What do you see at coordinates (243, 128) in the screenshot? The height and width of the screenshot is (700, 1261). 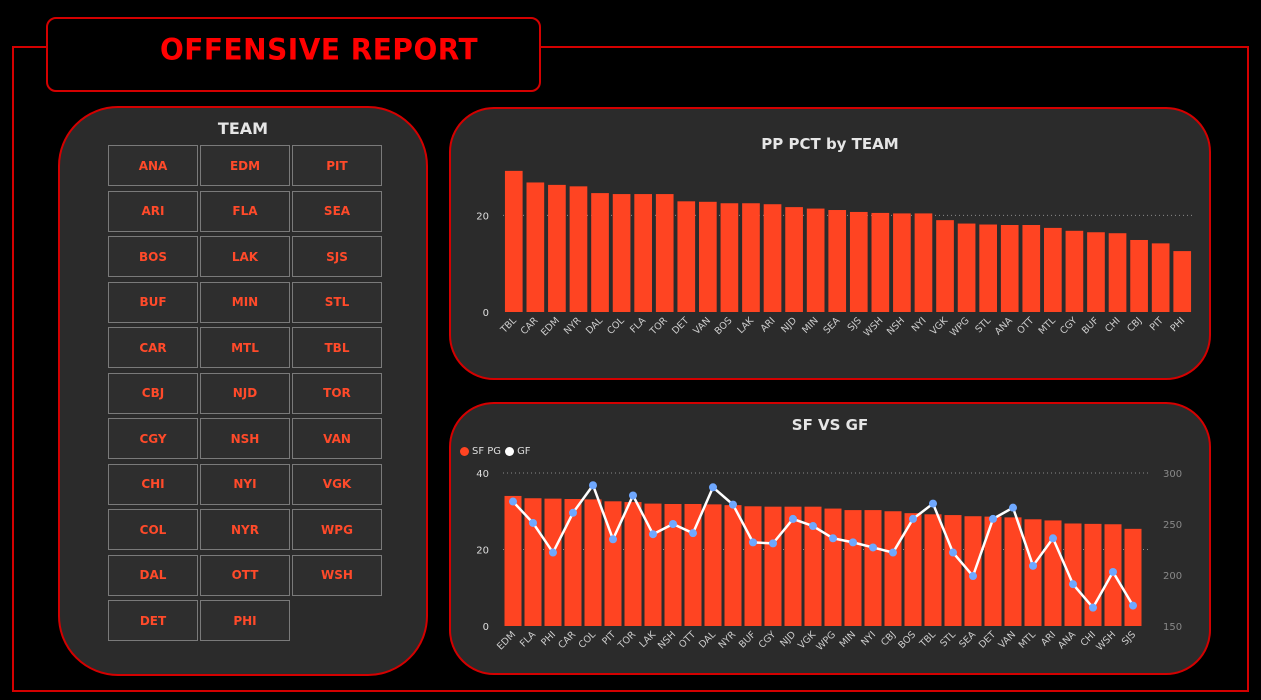 I see `slicer-title: TEAM` at bounding box center [243, 128].